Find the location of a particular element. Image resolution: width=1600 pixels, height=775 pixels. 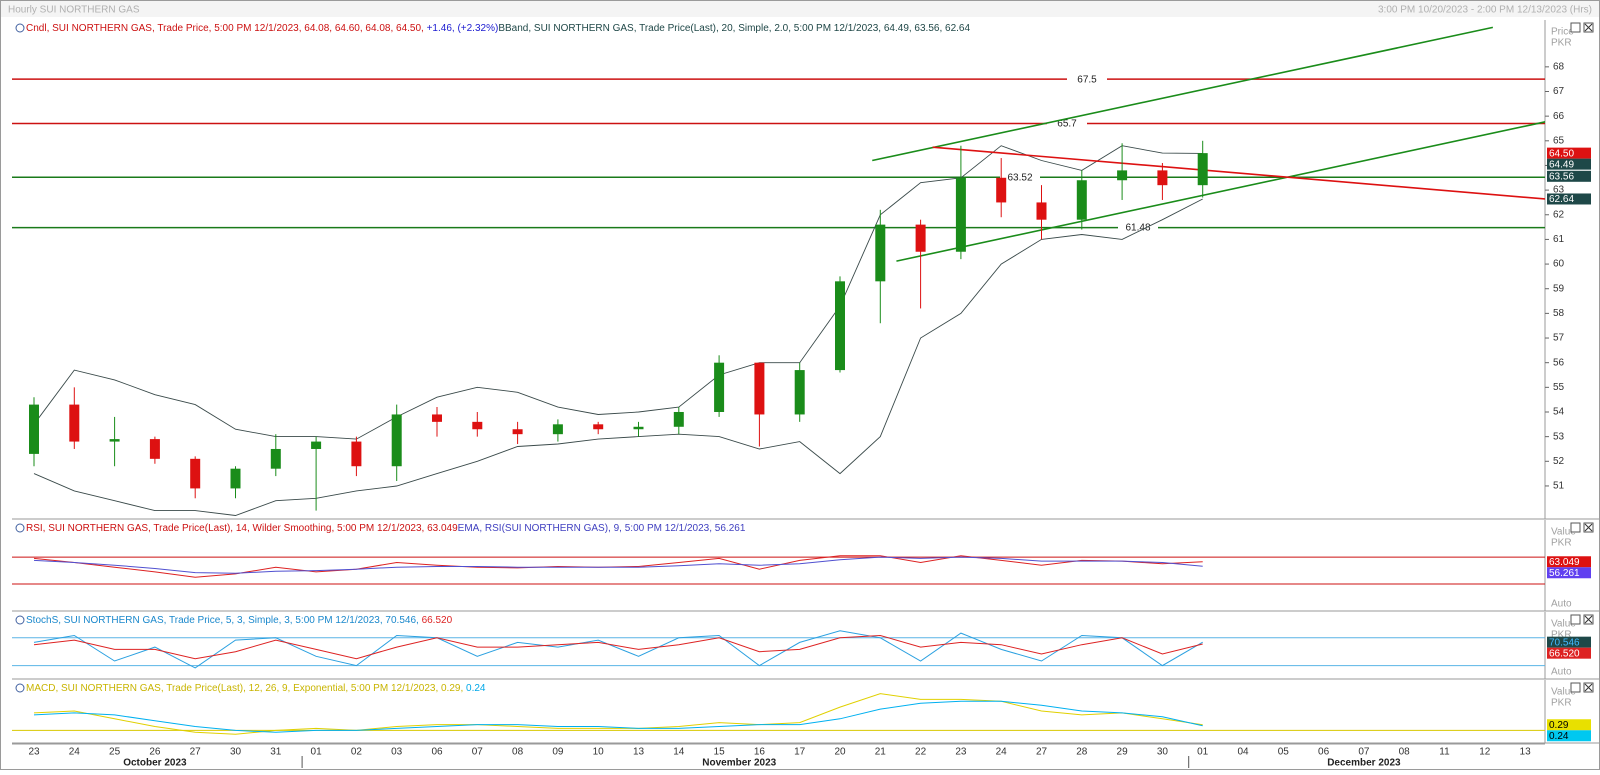

x-tick-label: 21 is located at coordinates (881, 752).